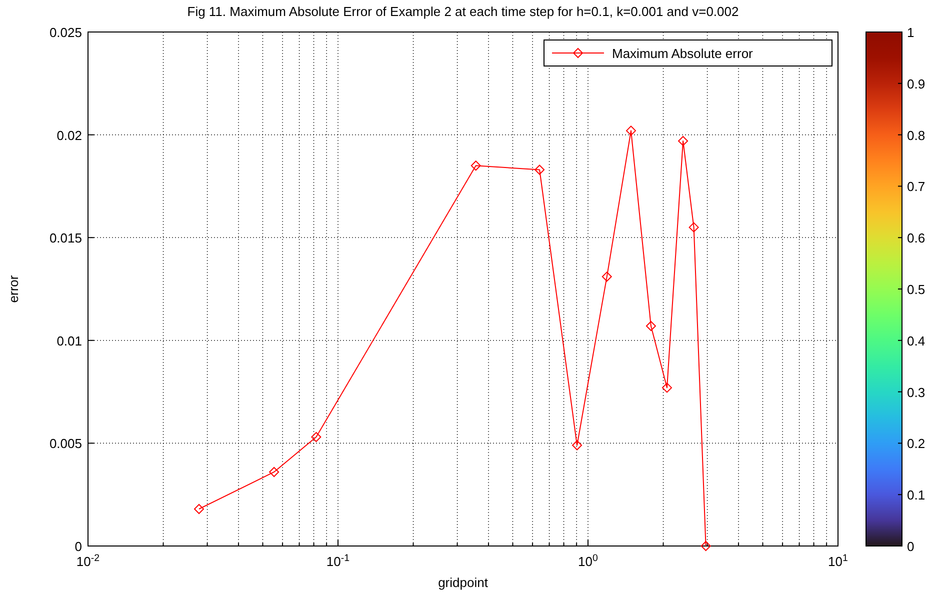  I want to click on x-tick-label: 10$^{0}$, so click(588, 560).